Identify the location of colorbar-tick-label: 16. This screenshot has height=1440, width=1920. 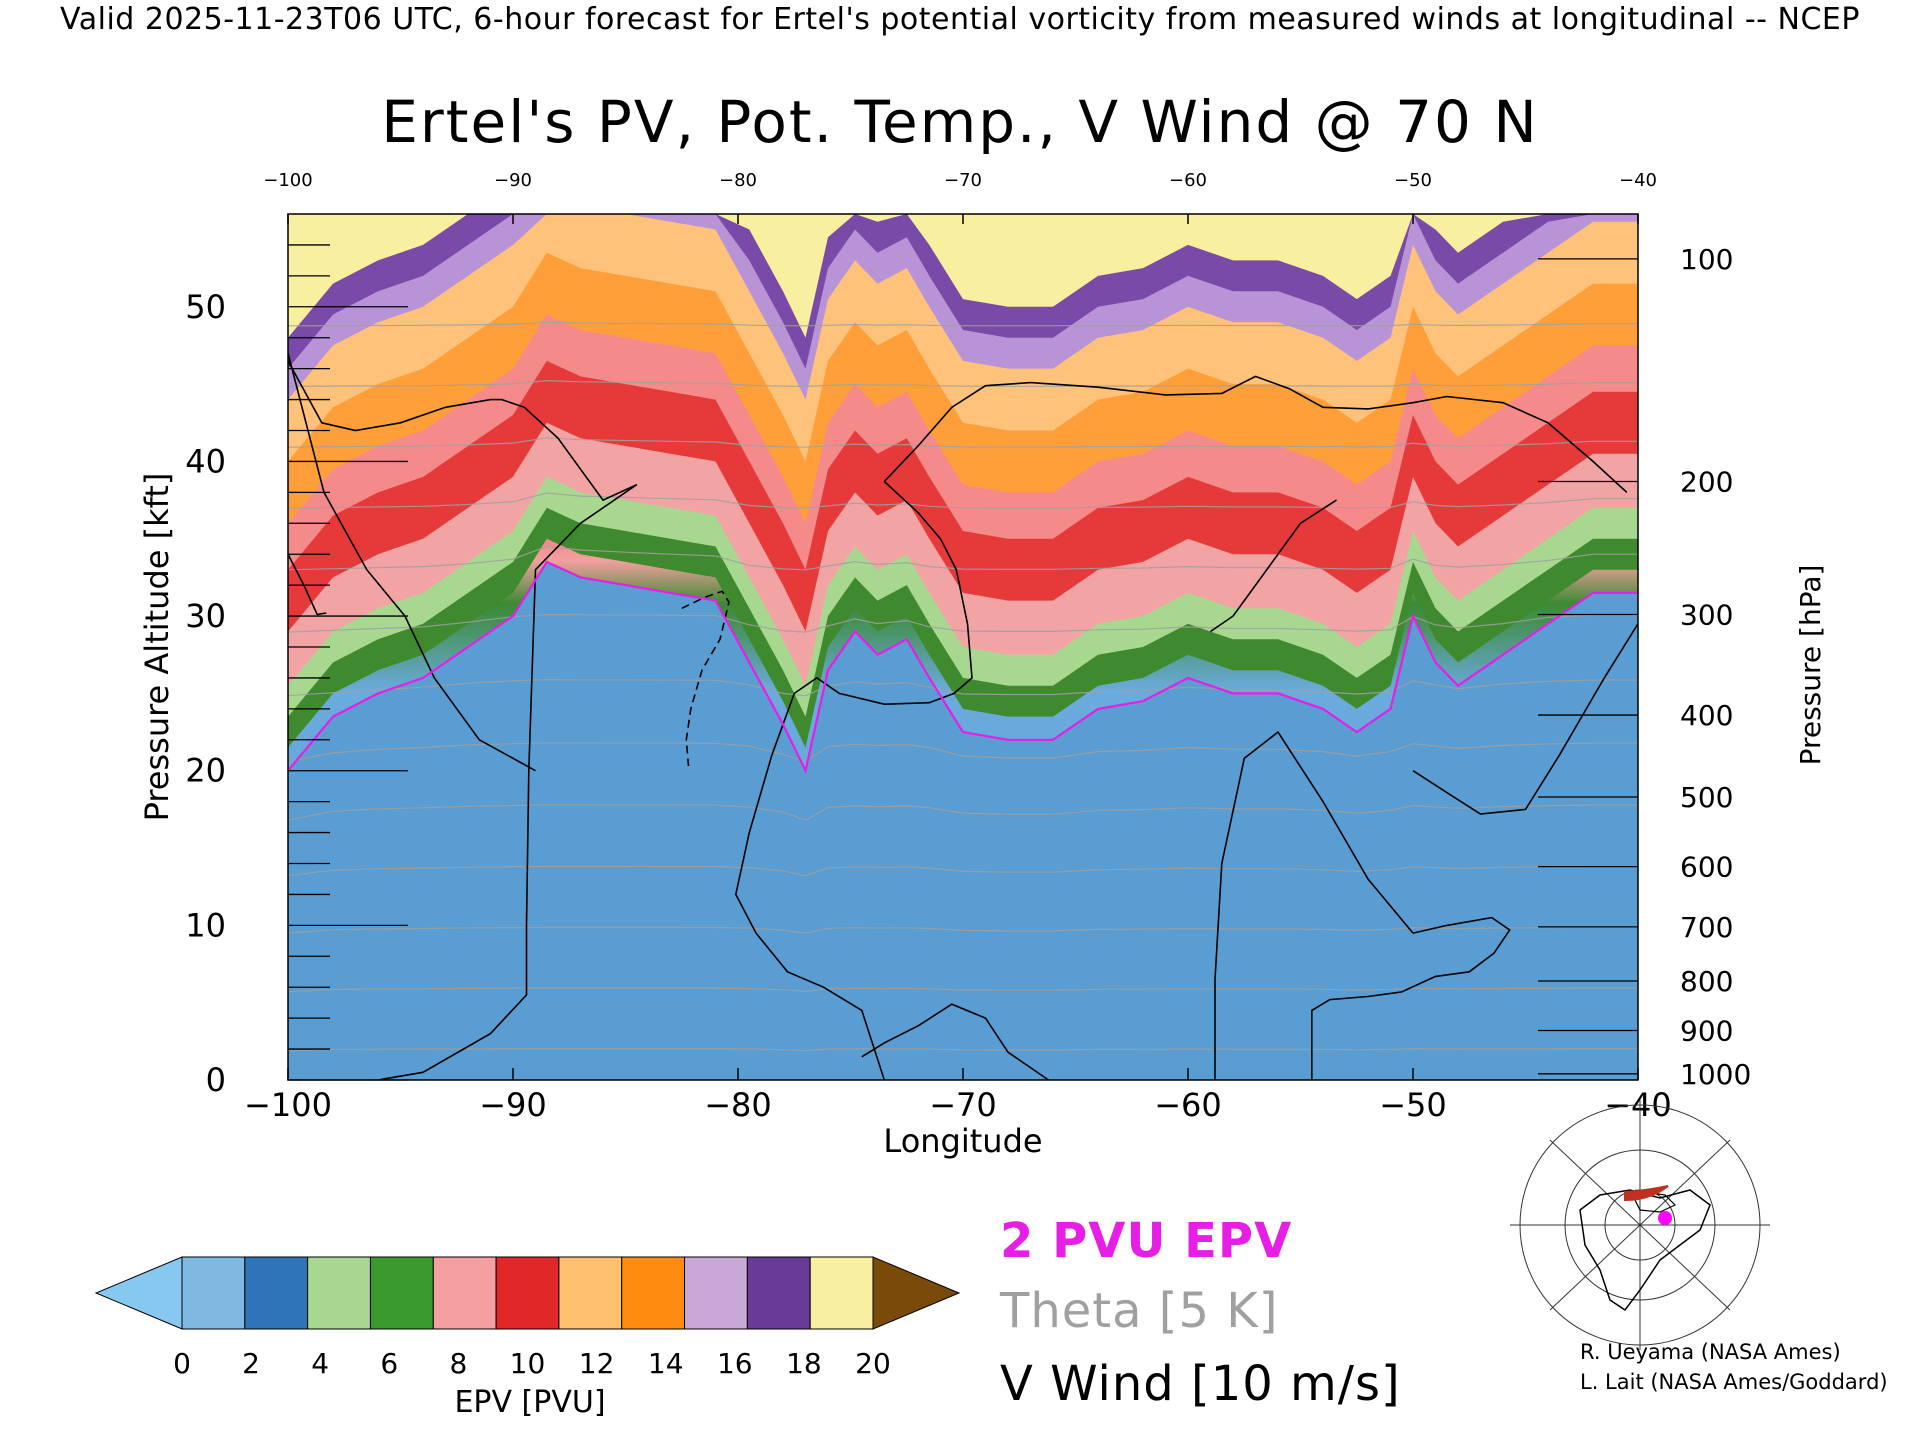
(735, 1363).